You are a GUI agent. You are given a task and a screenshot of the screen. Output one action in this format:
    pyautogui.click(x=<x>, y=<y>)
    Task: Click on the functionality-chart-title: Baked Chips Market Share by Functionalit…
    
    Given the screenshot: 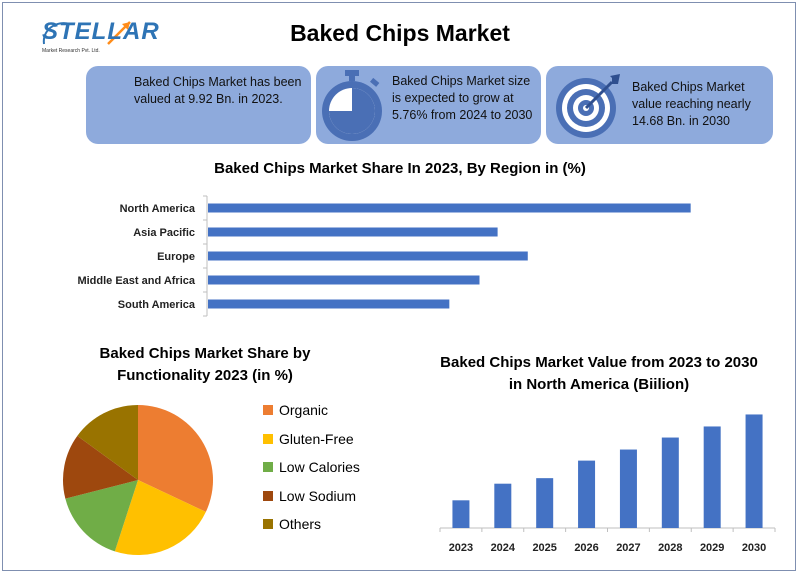 What is the action you would take?
    pyautogui.click(x=205, y=364)
    